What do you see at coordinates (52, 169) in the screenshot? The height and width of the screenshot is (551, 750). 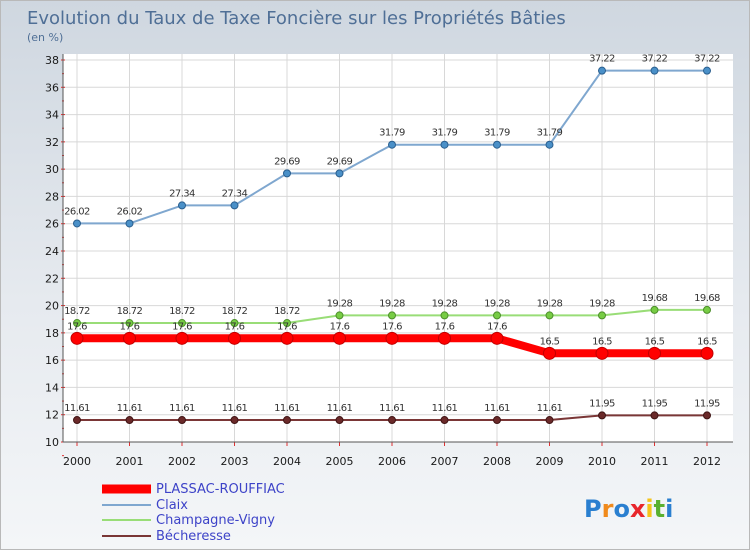 I see `y-tick-label: 30` at bounding box center [52, 169].